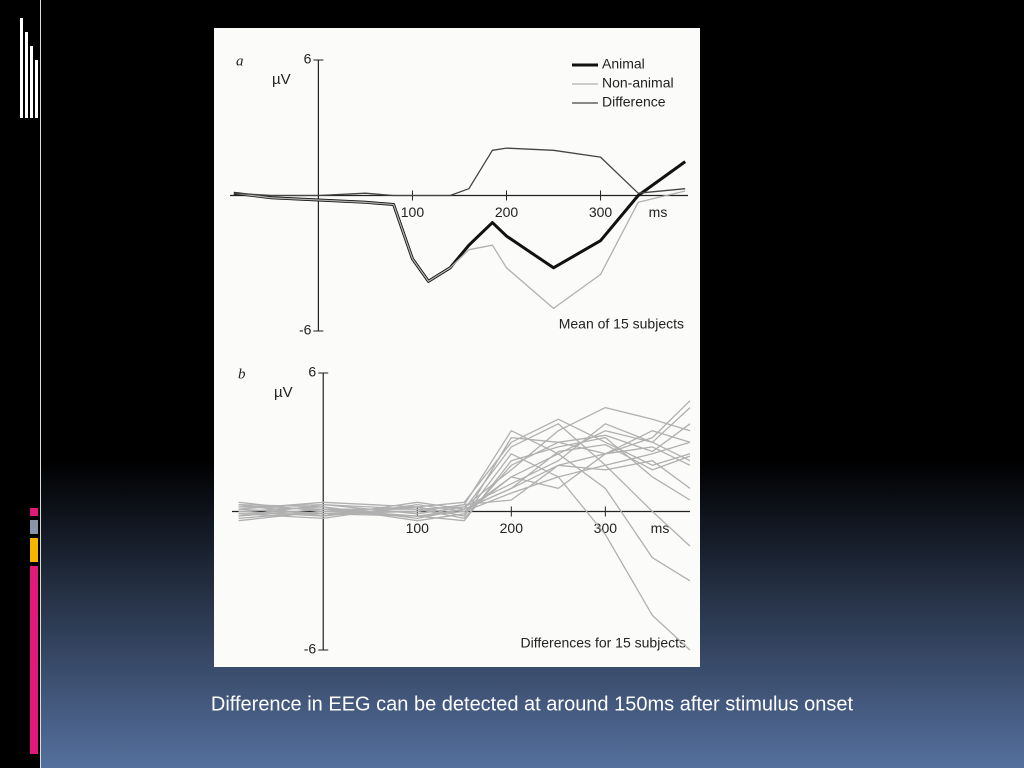 This screenshot has width=1024, height=773. I want to click on deco-bar, so click(34, 660).